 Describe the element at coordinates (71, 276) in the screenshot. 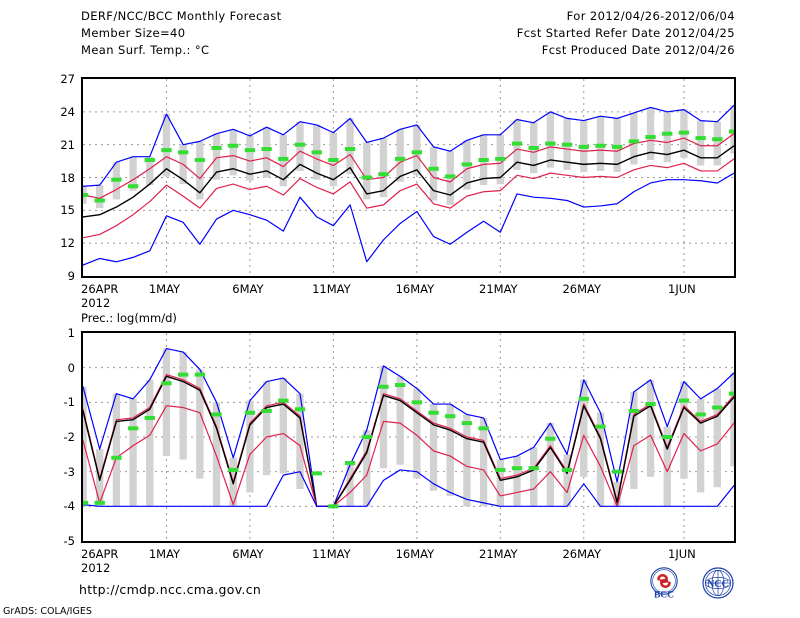

I see `temperature-y-tick-label: 9` at that location.